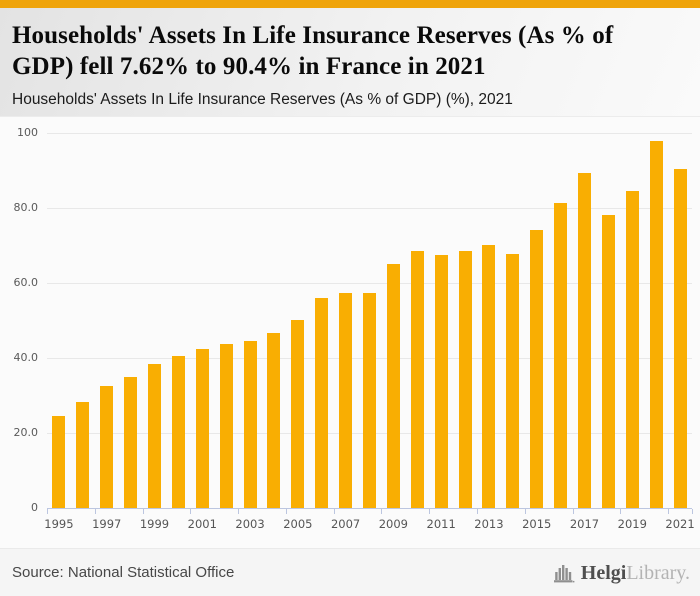  What do you see at coordinates (513, 381) in the screenshot?
I see `bar-2014` at bounding box center [513, 381].